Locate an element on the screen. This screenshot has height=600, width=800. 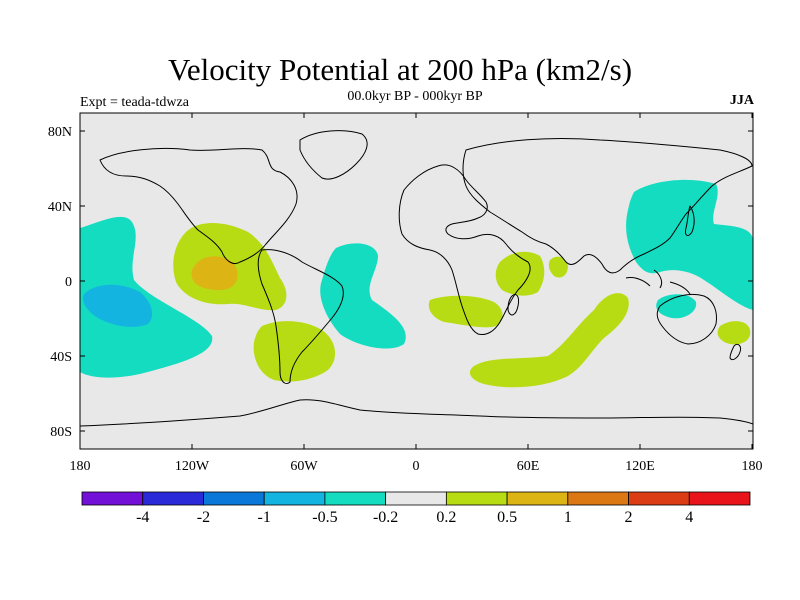
contour-negative-australia is located at coordinates (676, 306).